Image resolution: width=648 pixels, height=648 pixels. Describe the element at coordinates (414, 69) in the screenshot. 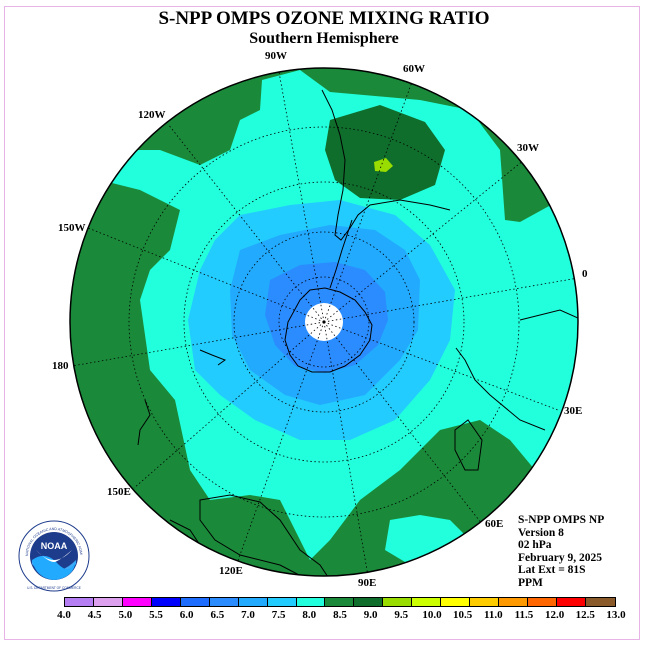

I see `lon-label-60w: 60W` at that location.